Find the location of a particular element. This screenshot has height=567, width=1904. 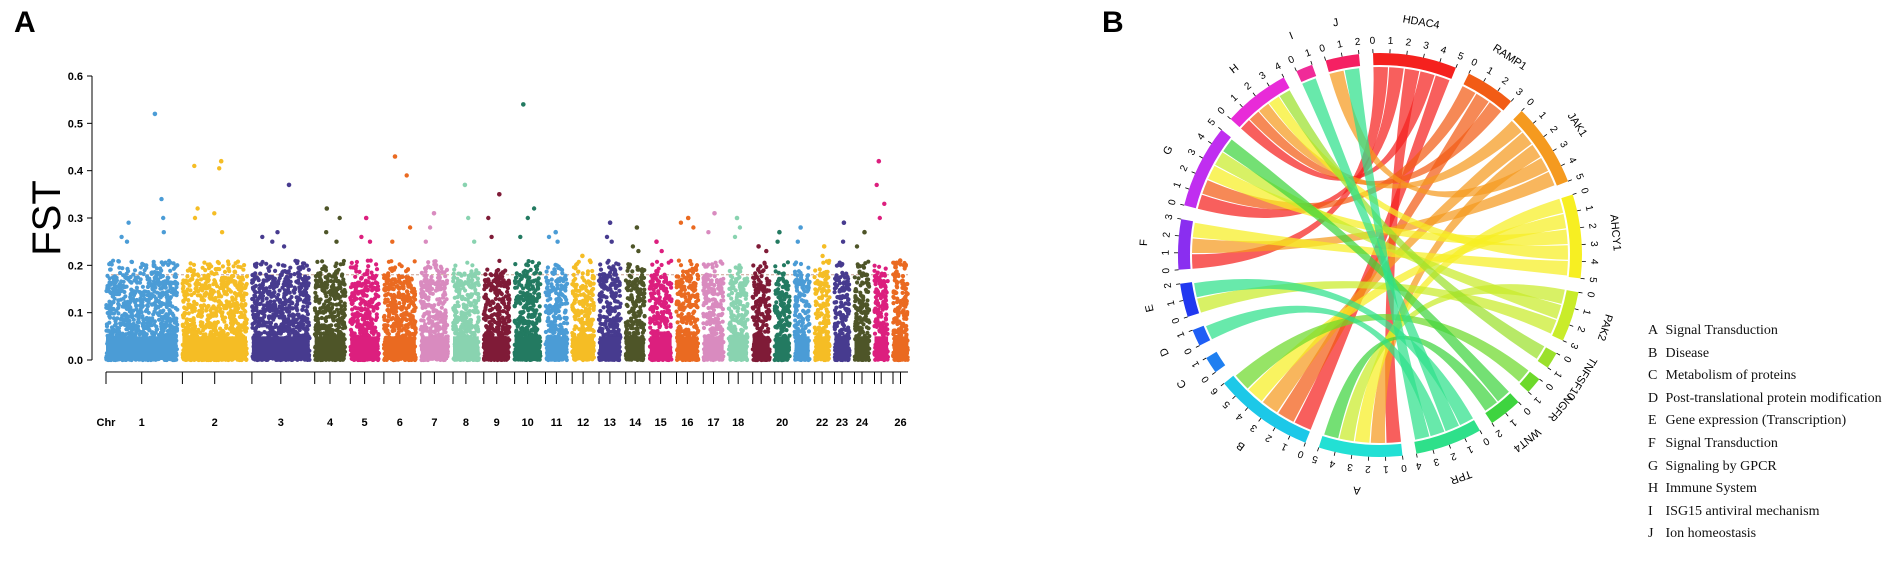

y-tick-label: 0.5 is located at coordinates (75, 124).